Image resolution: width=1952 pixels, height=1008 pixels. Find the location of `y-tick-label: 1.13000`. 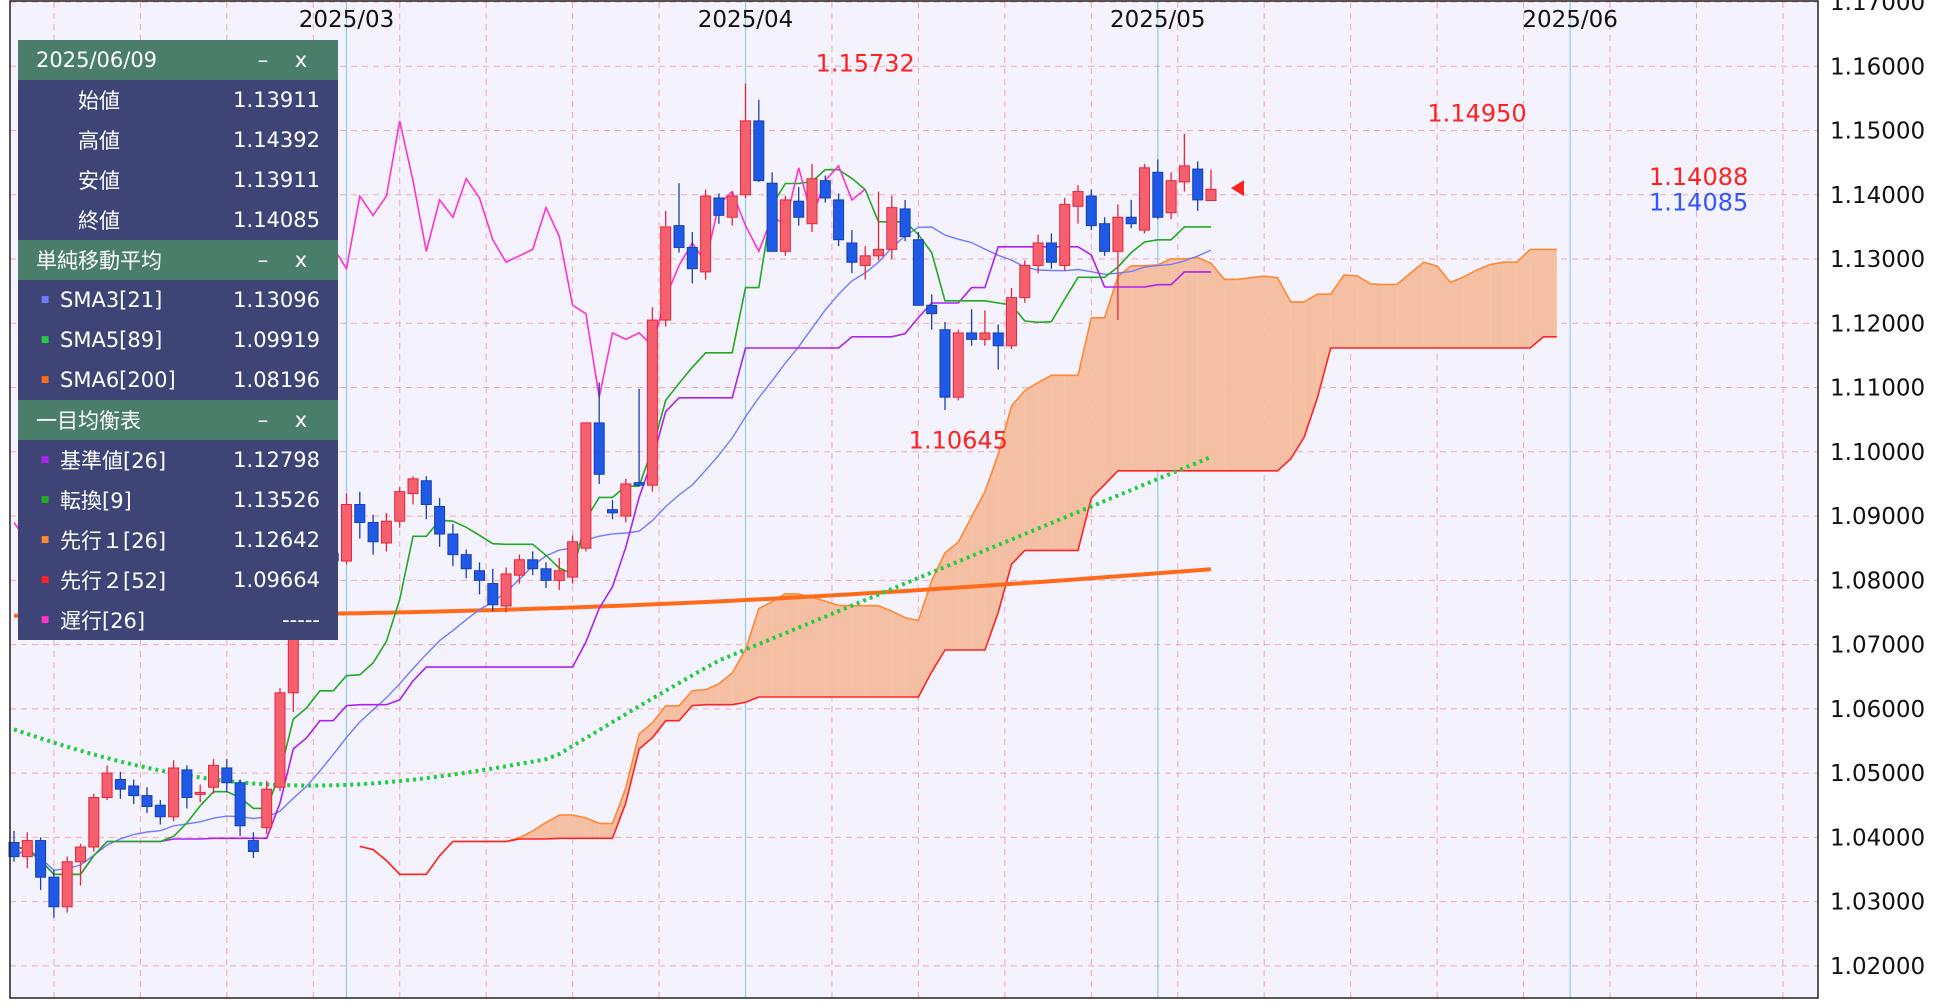

y-tick-label: 1.13000 is located at coordinates (1877, 260).